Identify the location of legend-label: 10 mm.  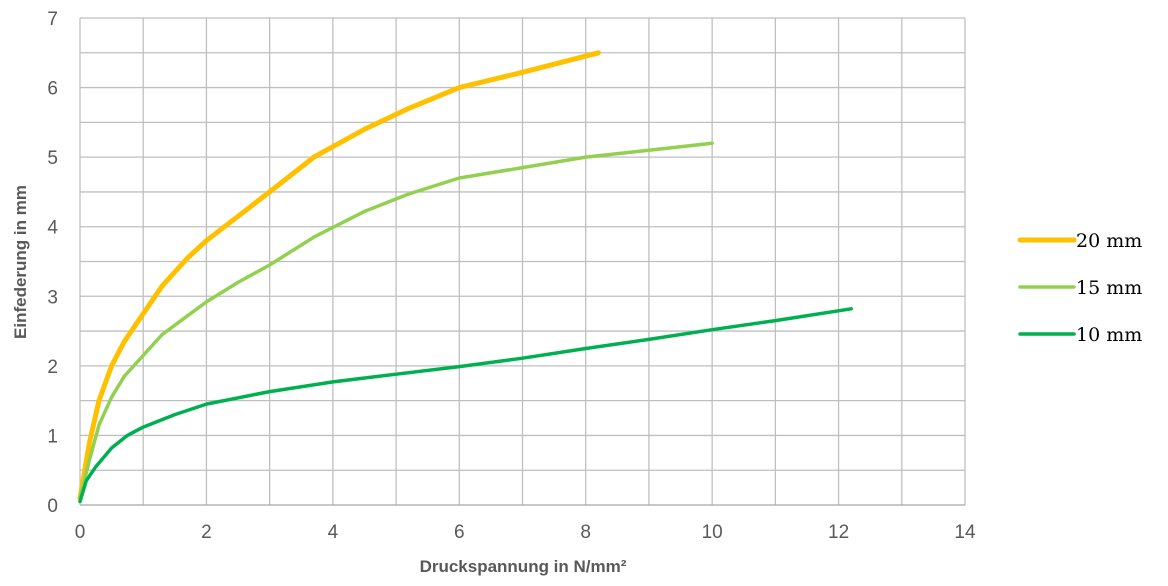
(1109, 335).